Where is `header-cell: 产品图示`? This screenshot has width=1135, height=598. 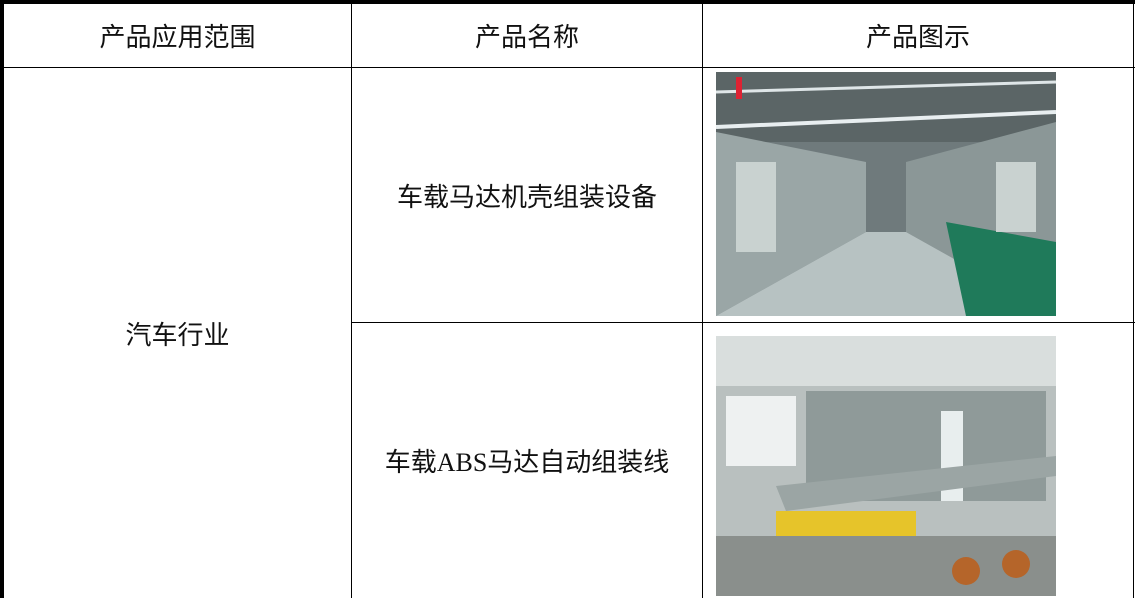
header-cell: 产品图示 is located at coordinates (917, 37).